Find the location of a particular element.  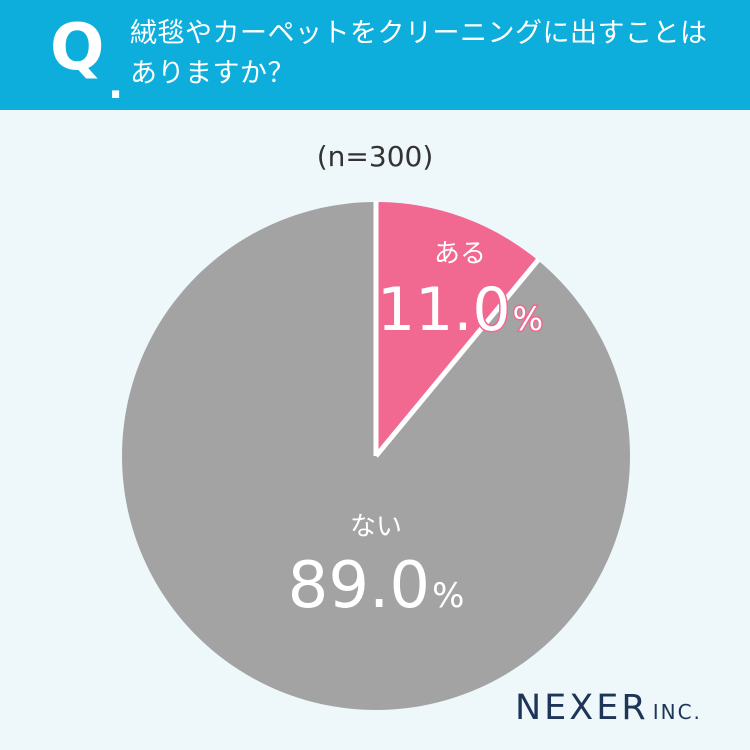

slice-value-no: 89.0% is located at coordinates (376, 586).